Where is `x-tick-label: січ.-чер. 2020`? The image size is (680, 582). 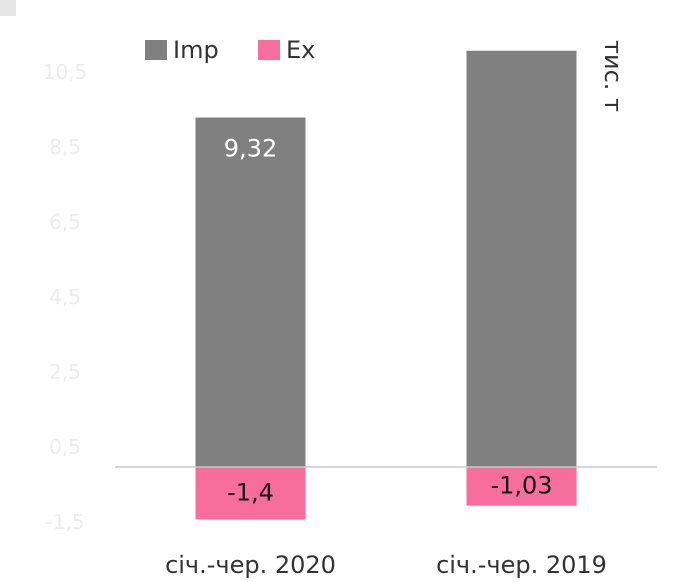 x-tick-label: січ.-чер. 2020 is located at coordinates (250, 565).